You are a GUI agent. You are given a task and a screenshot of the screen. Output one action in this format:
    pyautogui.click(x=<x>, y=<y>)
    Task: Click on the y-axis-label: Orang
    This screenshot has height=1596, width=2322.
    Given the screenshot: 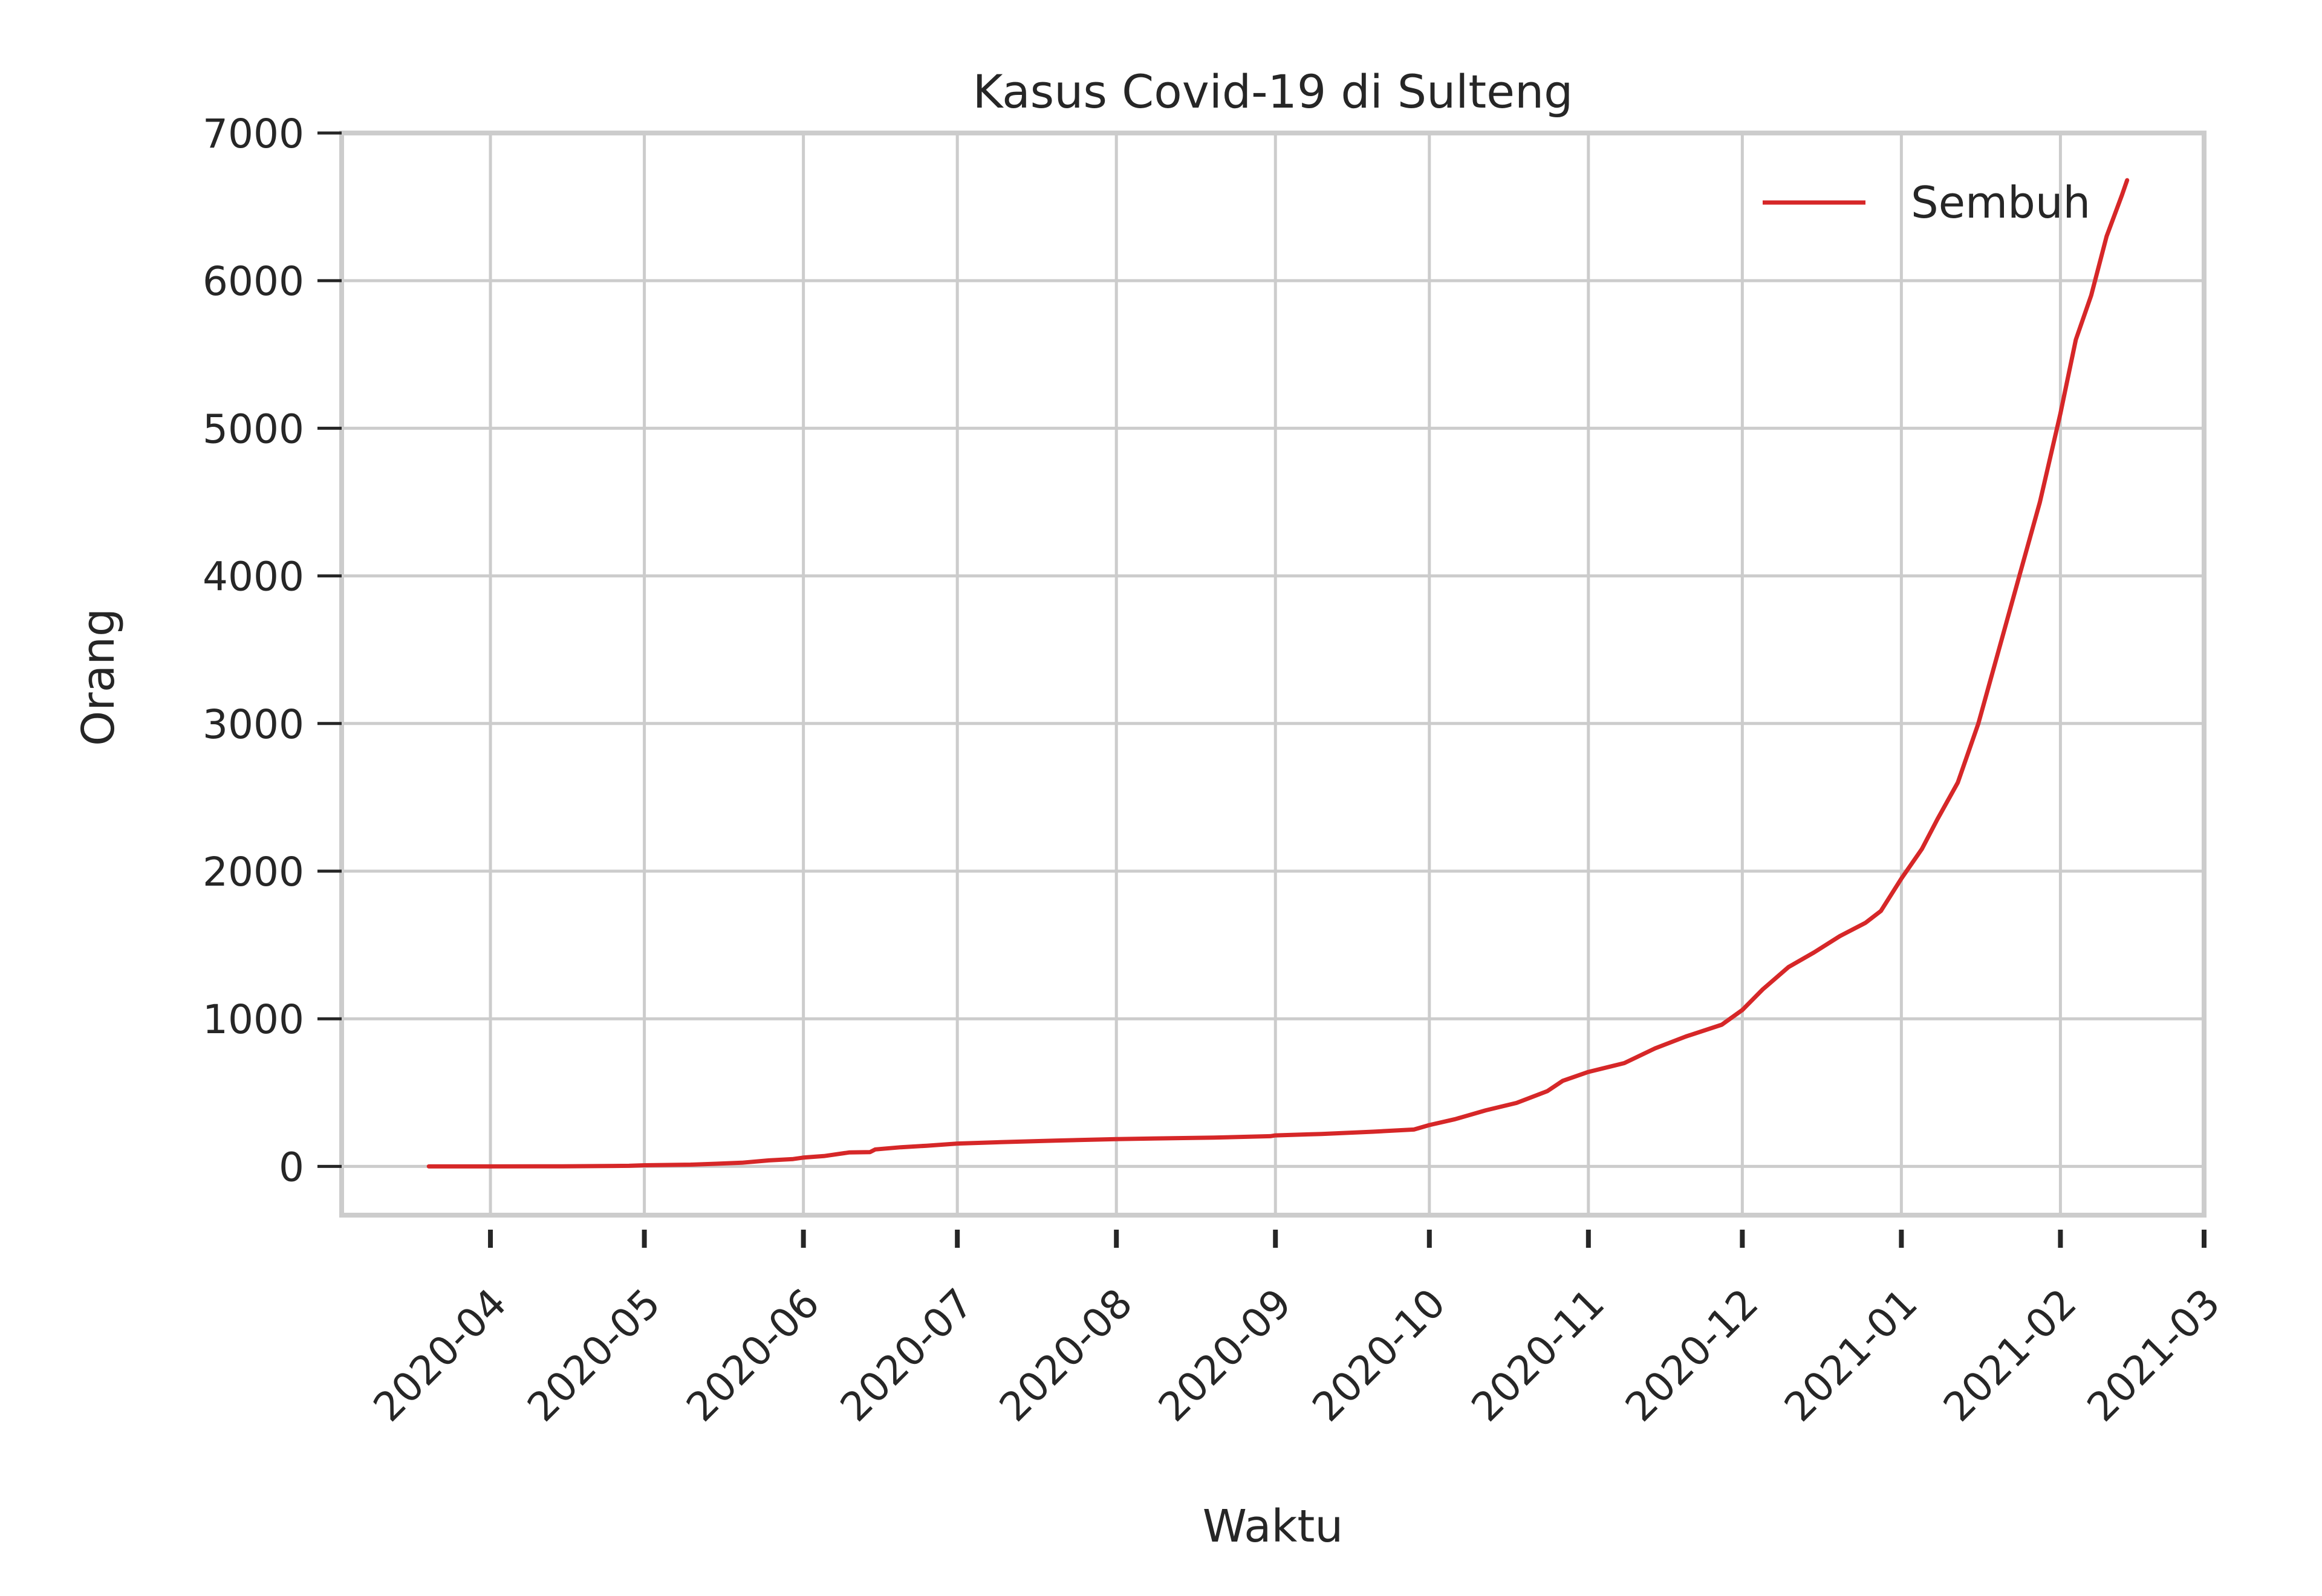 What is the action you would take?
    pyautogui.click(x=99, y=677)
    